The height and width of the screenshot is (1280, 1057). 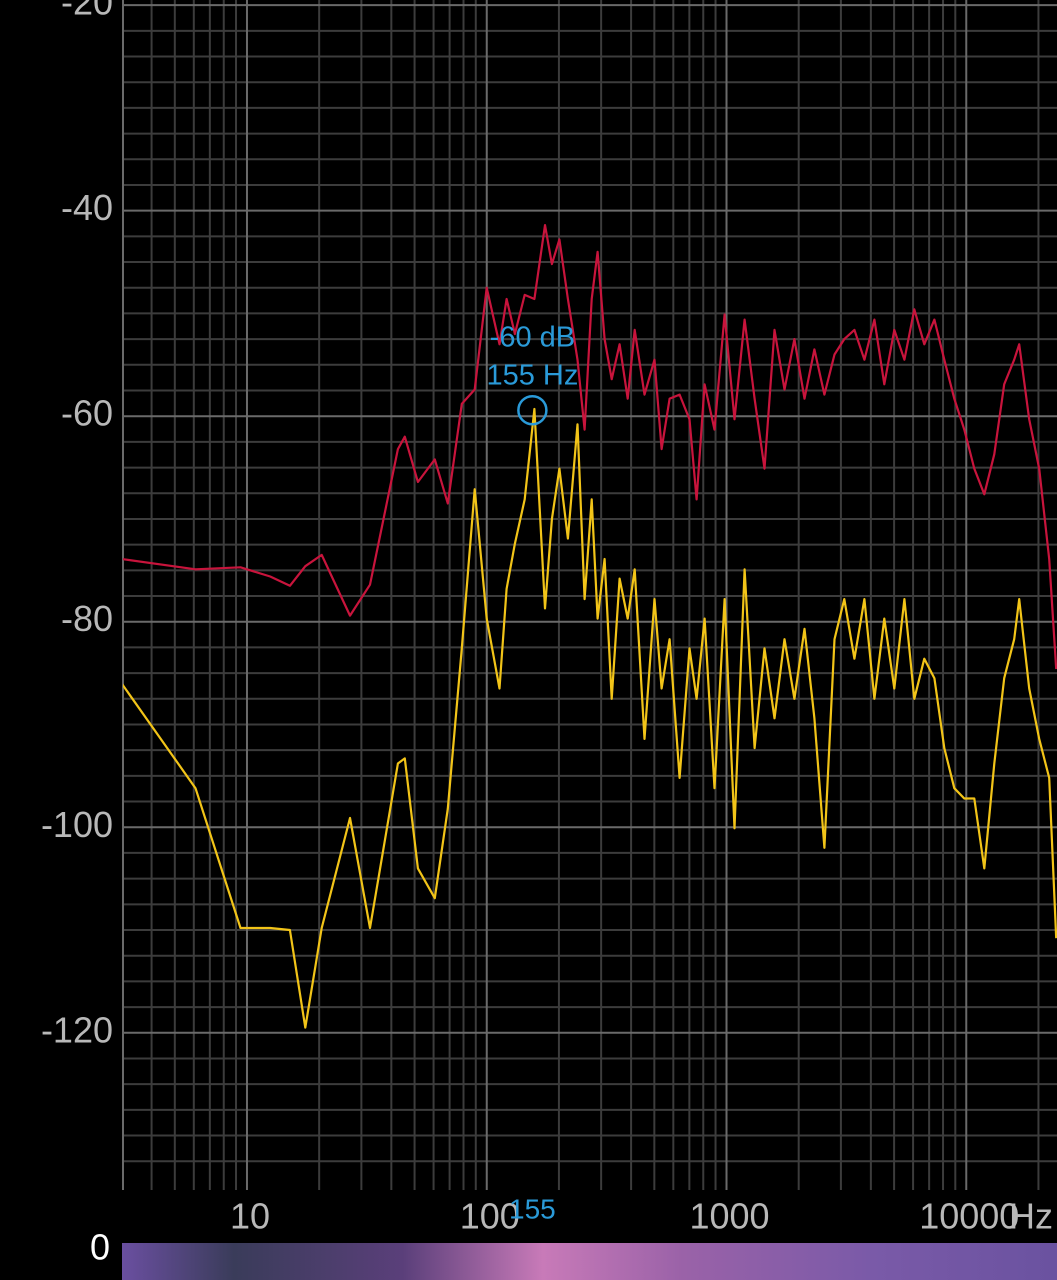 I want to click on x-axis-unit: Hz, so click(x=1031, y=1216).